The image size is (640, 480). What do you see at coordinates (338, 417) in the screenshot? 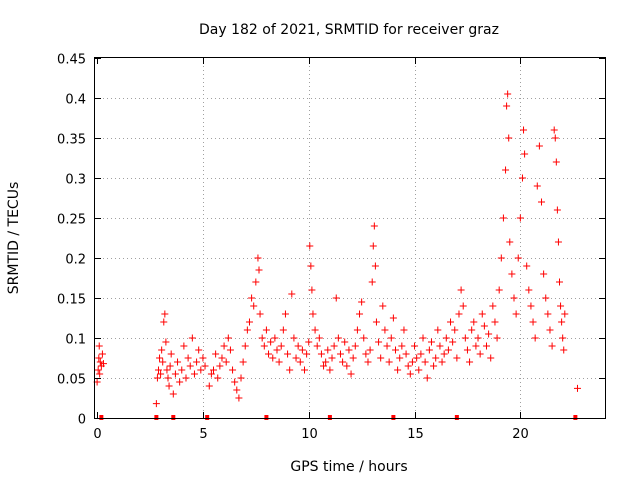
I see `baseline-marks` at bounding box center [338, 417].